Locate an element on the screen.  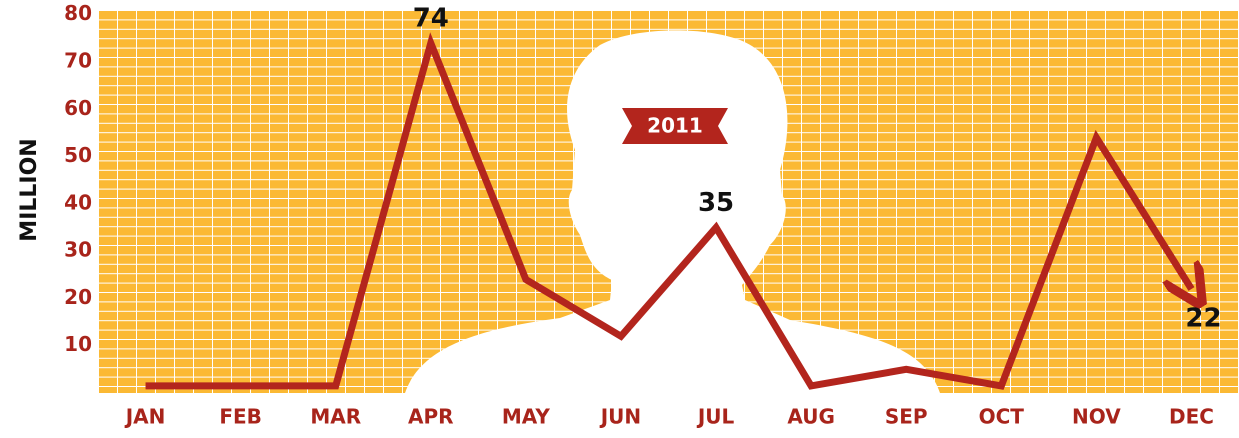
badge-text: 2011 is located at coordinates (675, 126).